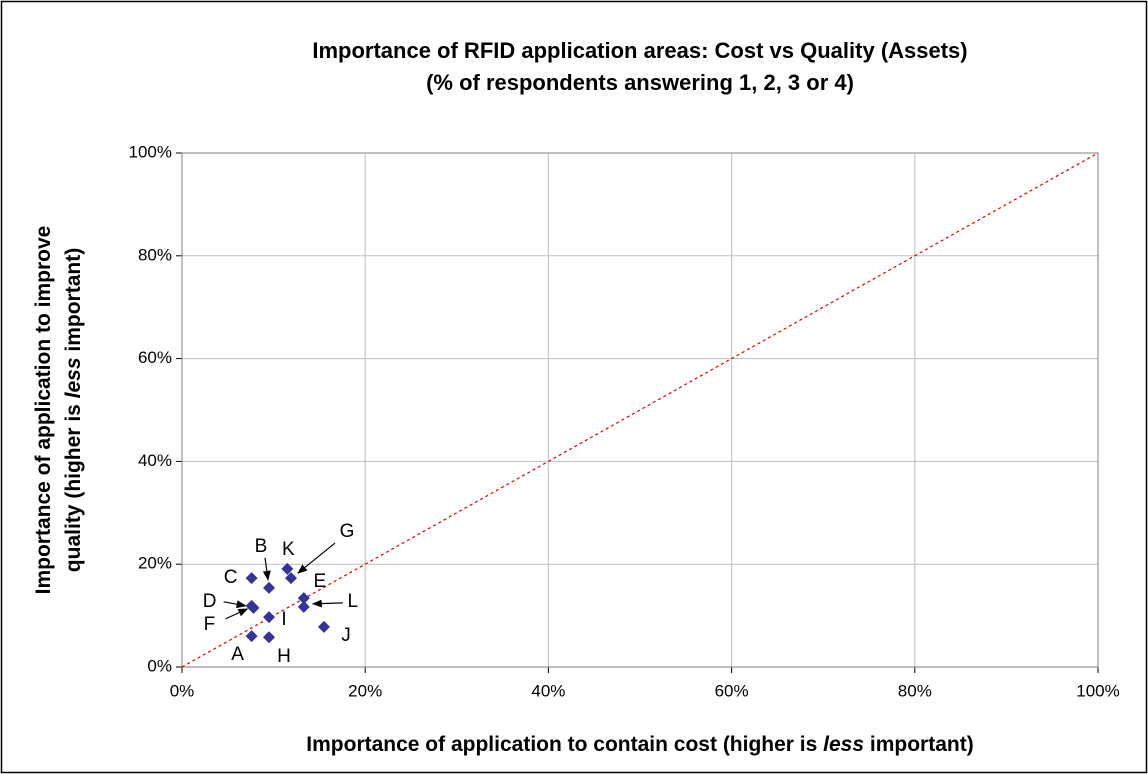  Describe the element at coordinates (182, 690) in the screenshot. I see `x-tick-label: 0%` at that location.